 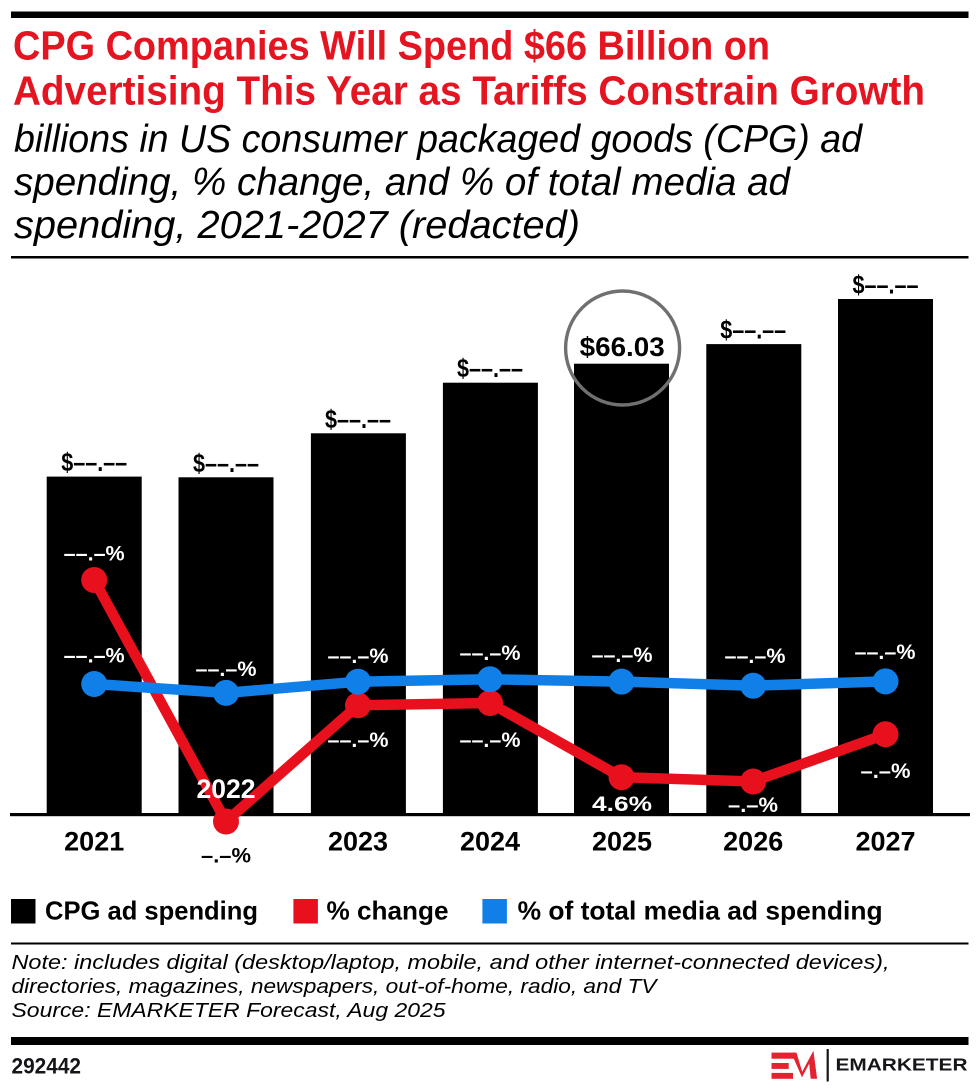 What do you see at coordinates (753, 842) in the screenshot?
I see `svg-text: 2026` at bounding box center [753, 842].